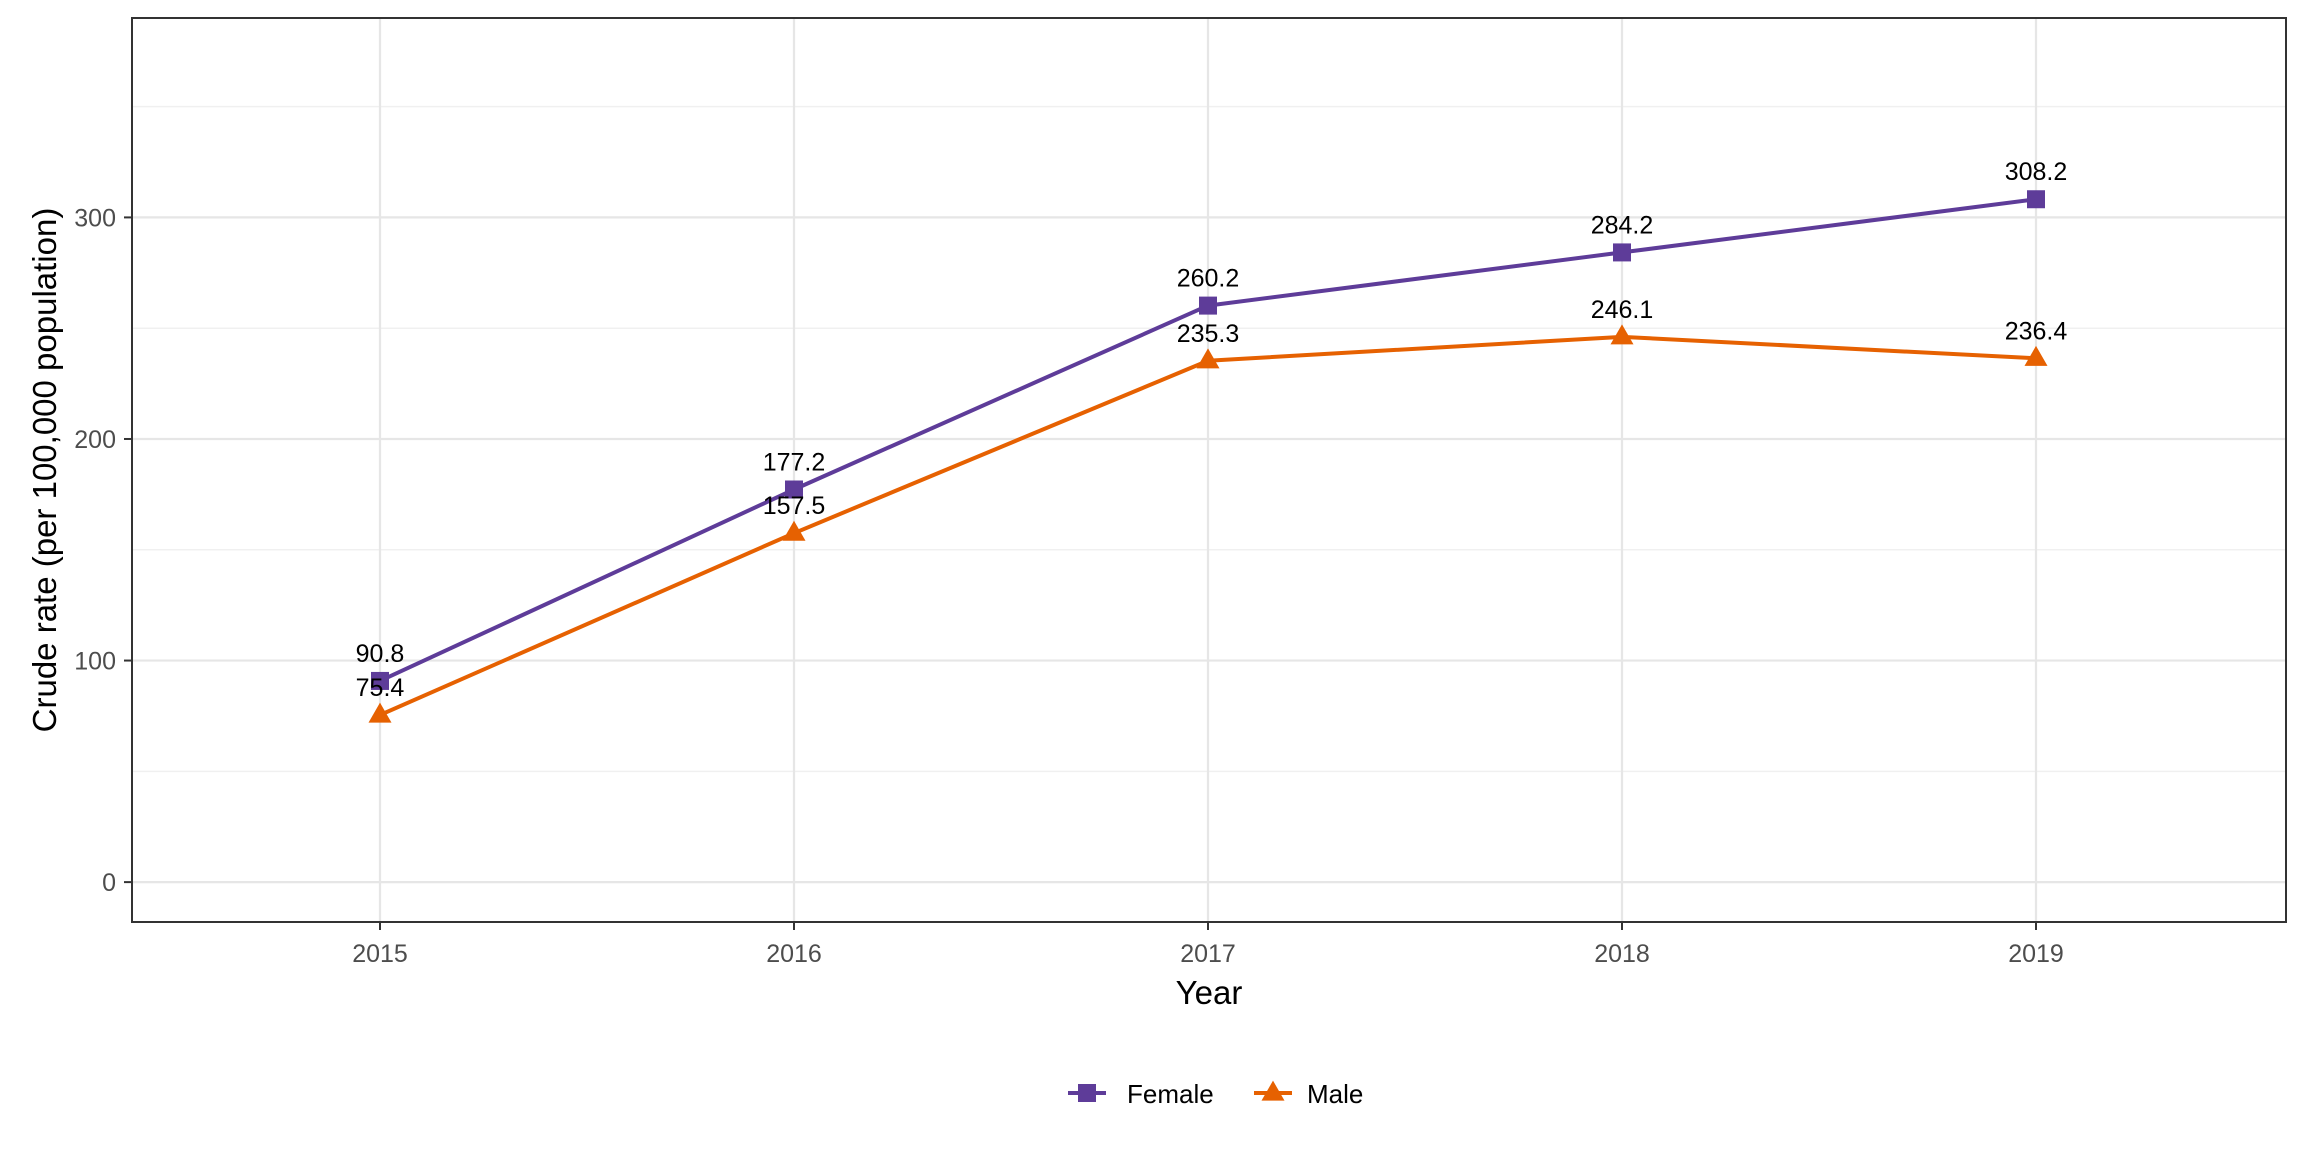 This screenshot has width=2304, height=1152. Describe the element at coordinates (1209, 992) in the screenshot. I see `x-axis-title: Year` at that location.